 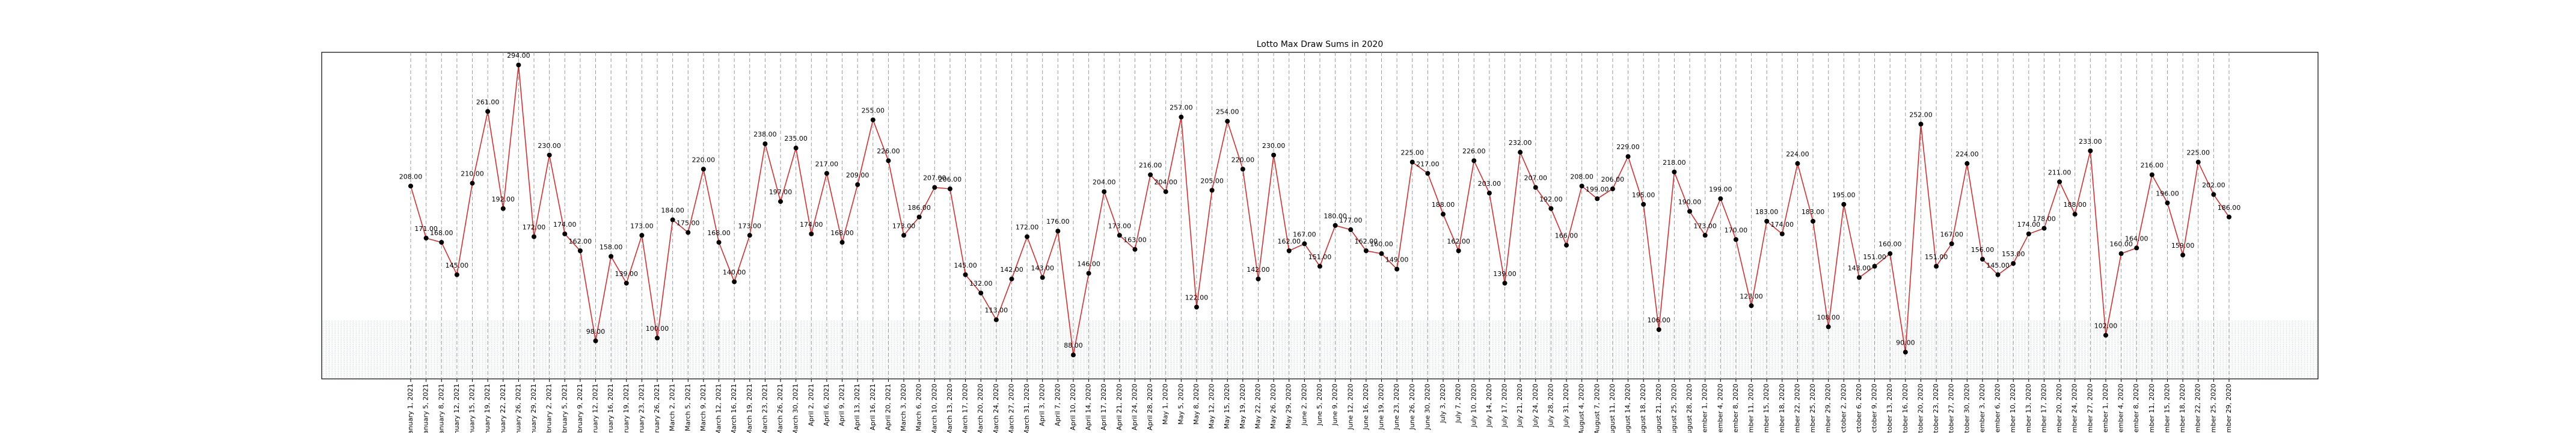 What do you see at coordinates (1104, 407) in the screenshot?
I see `x-tick-label: April 17, 2020` at bounding box center [1104, 407].